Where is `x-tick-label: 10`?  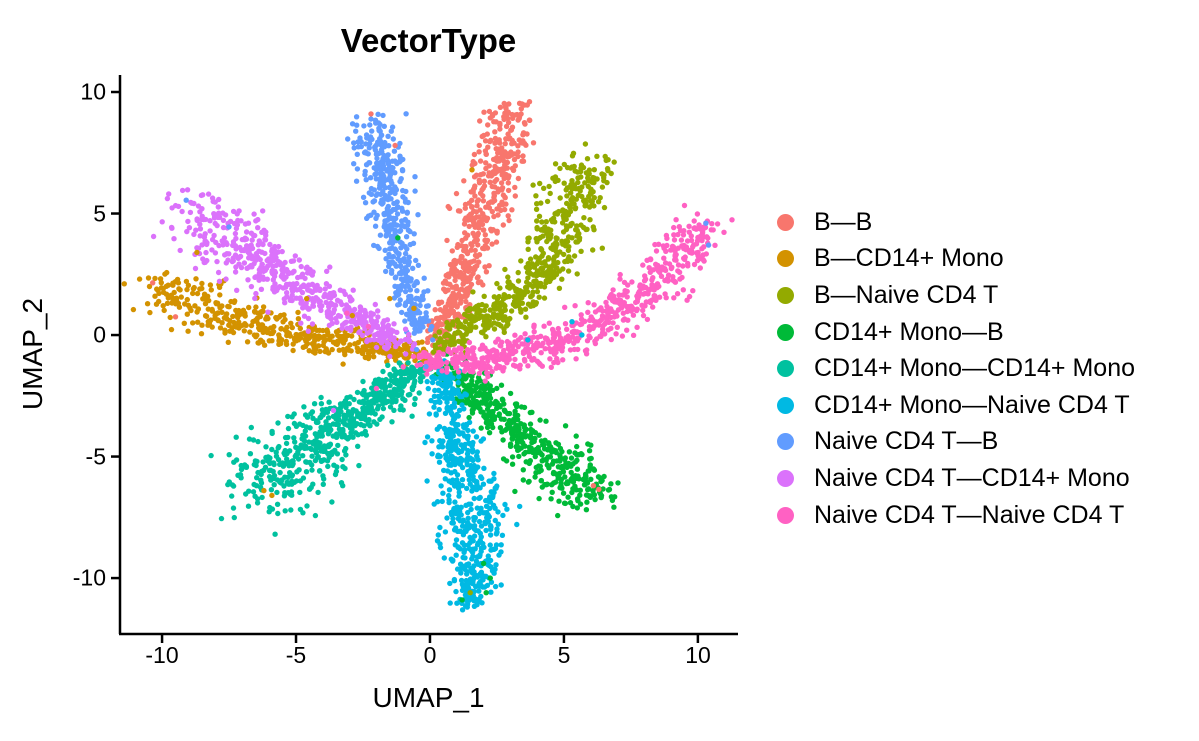 x-tick-label: 10 is located at coordinates (698, 655).